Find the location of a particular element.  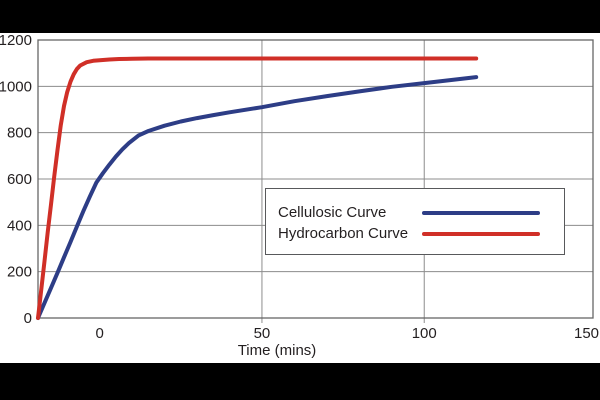

top-letterbox-bar is located at coordinates (300, 16).